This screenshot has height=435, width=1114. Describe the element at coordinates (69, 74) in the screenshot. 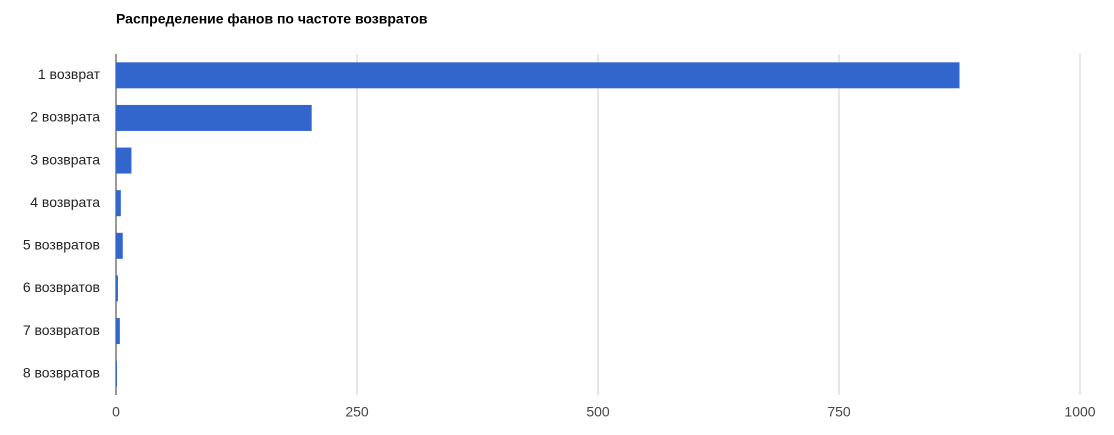

I see `y-tick-label: 1 возврат` at that location.